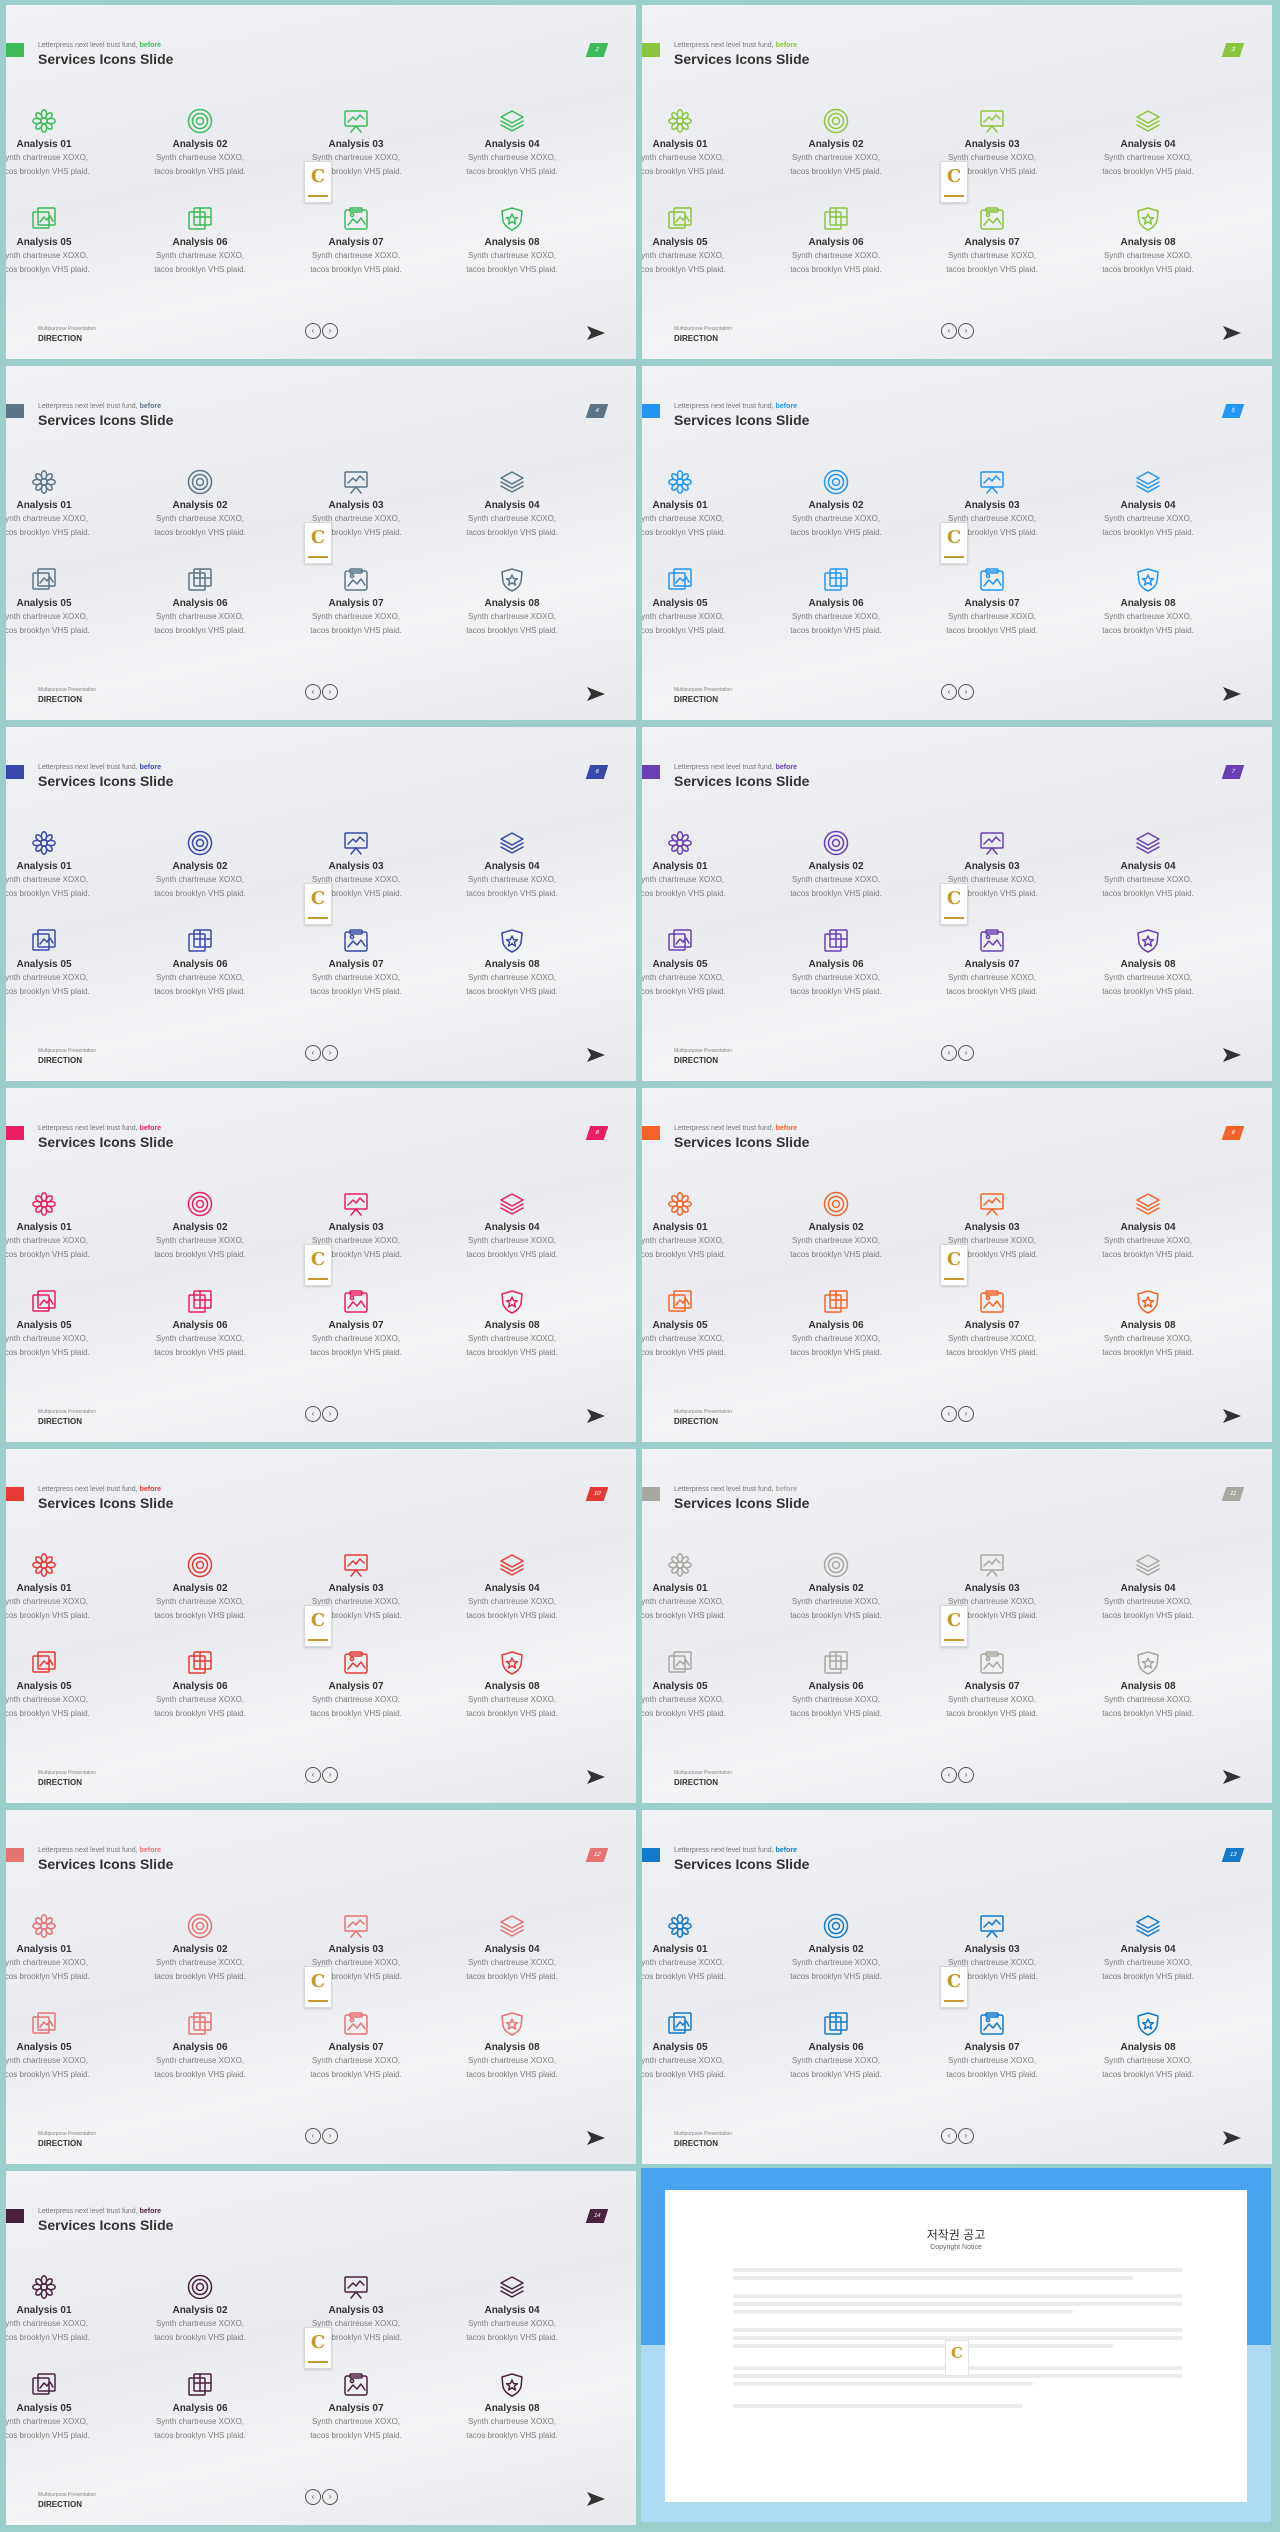 Image resolution: width=1280 pixels, height=2532 pixels. I want to click on brand-logo: C, so click(318, 2348).